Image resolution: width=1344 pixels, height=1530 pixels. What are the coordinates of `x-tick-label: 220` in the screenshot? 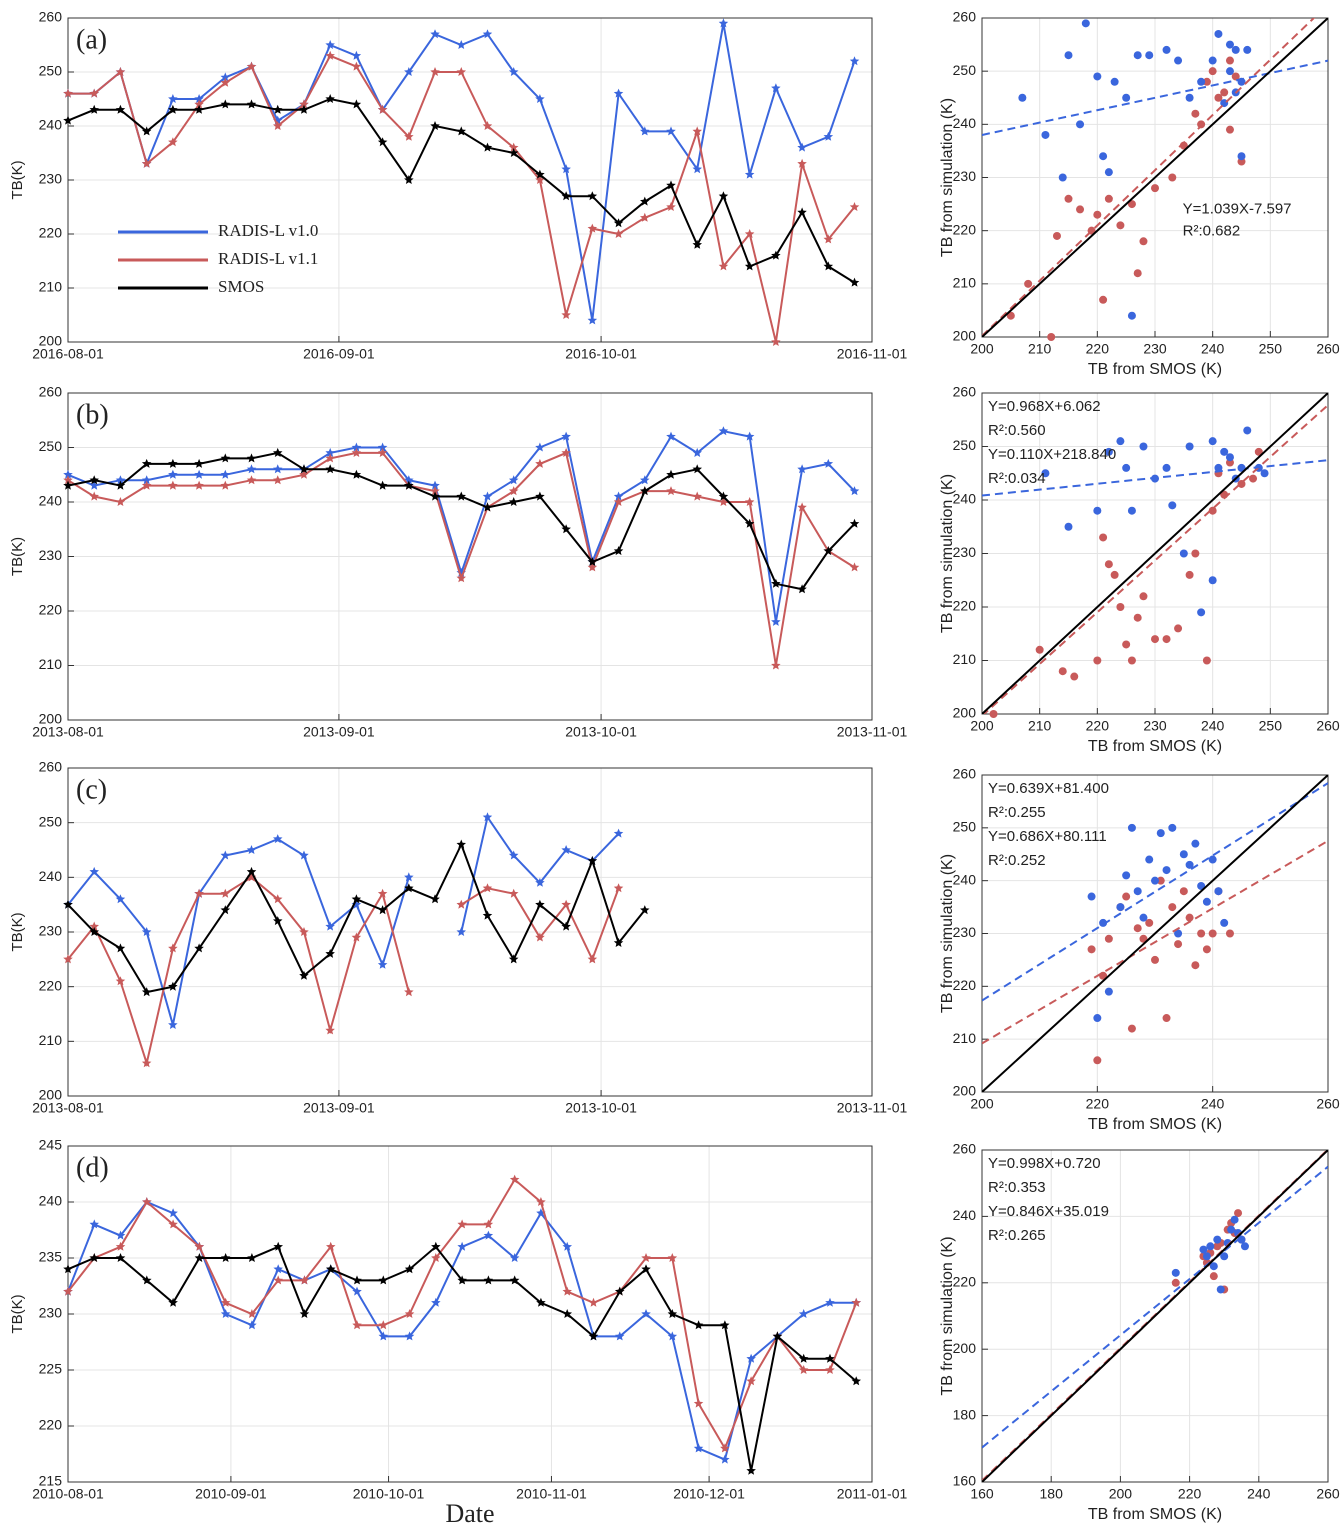 It's located at (1098, 1104).